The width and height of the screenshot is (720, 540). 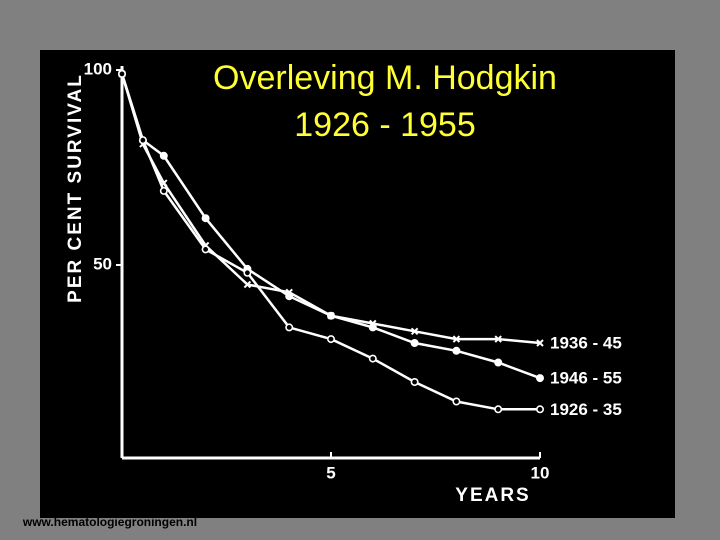 I want to click on chart-subtitle: 1926 - 1955, so click(x=385, y=125).